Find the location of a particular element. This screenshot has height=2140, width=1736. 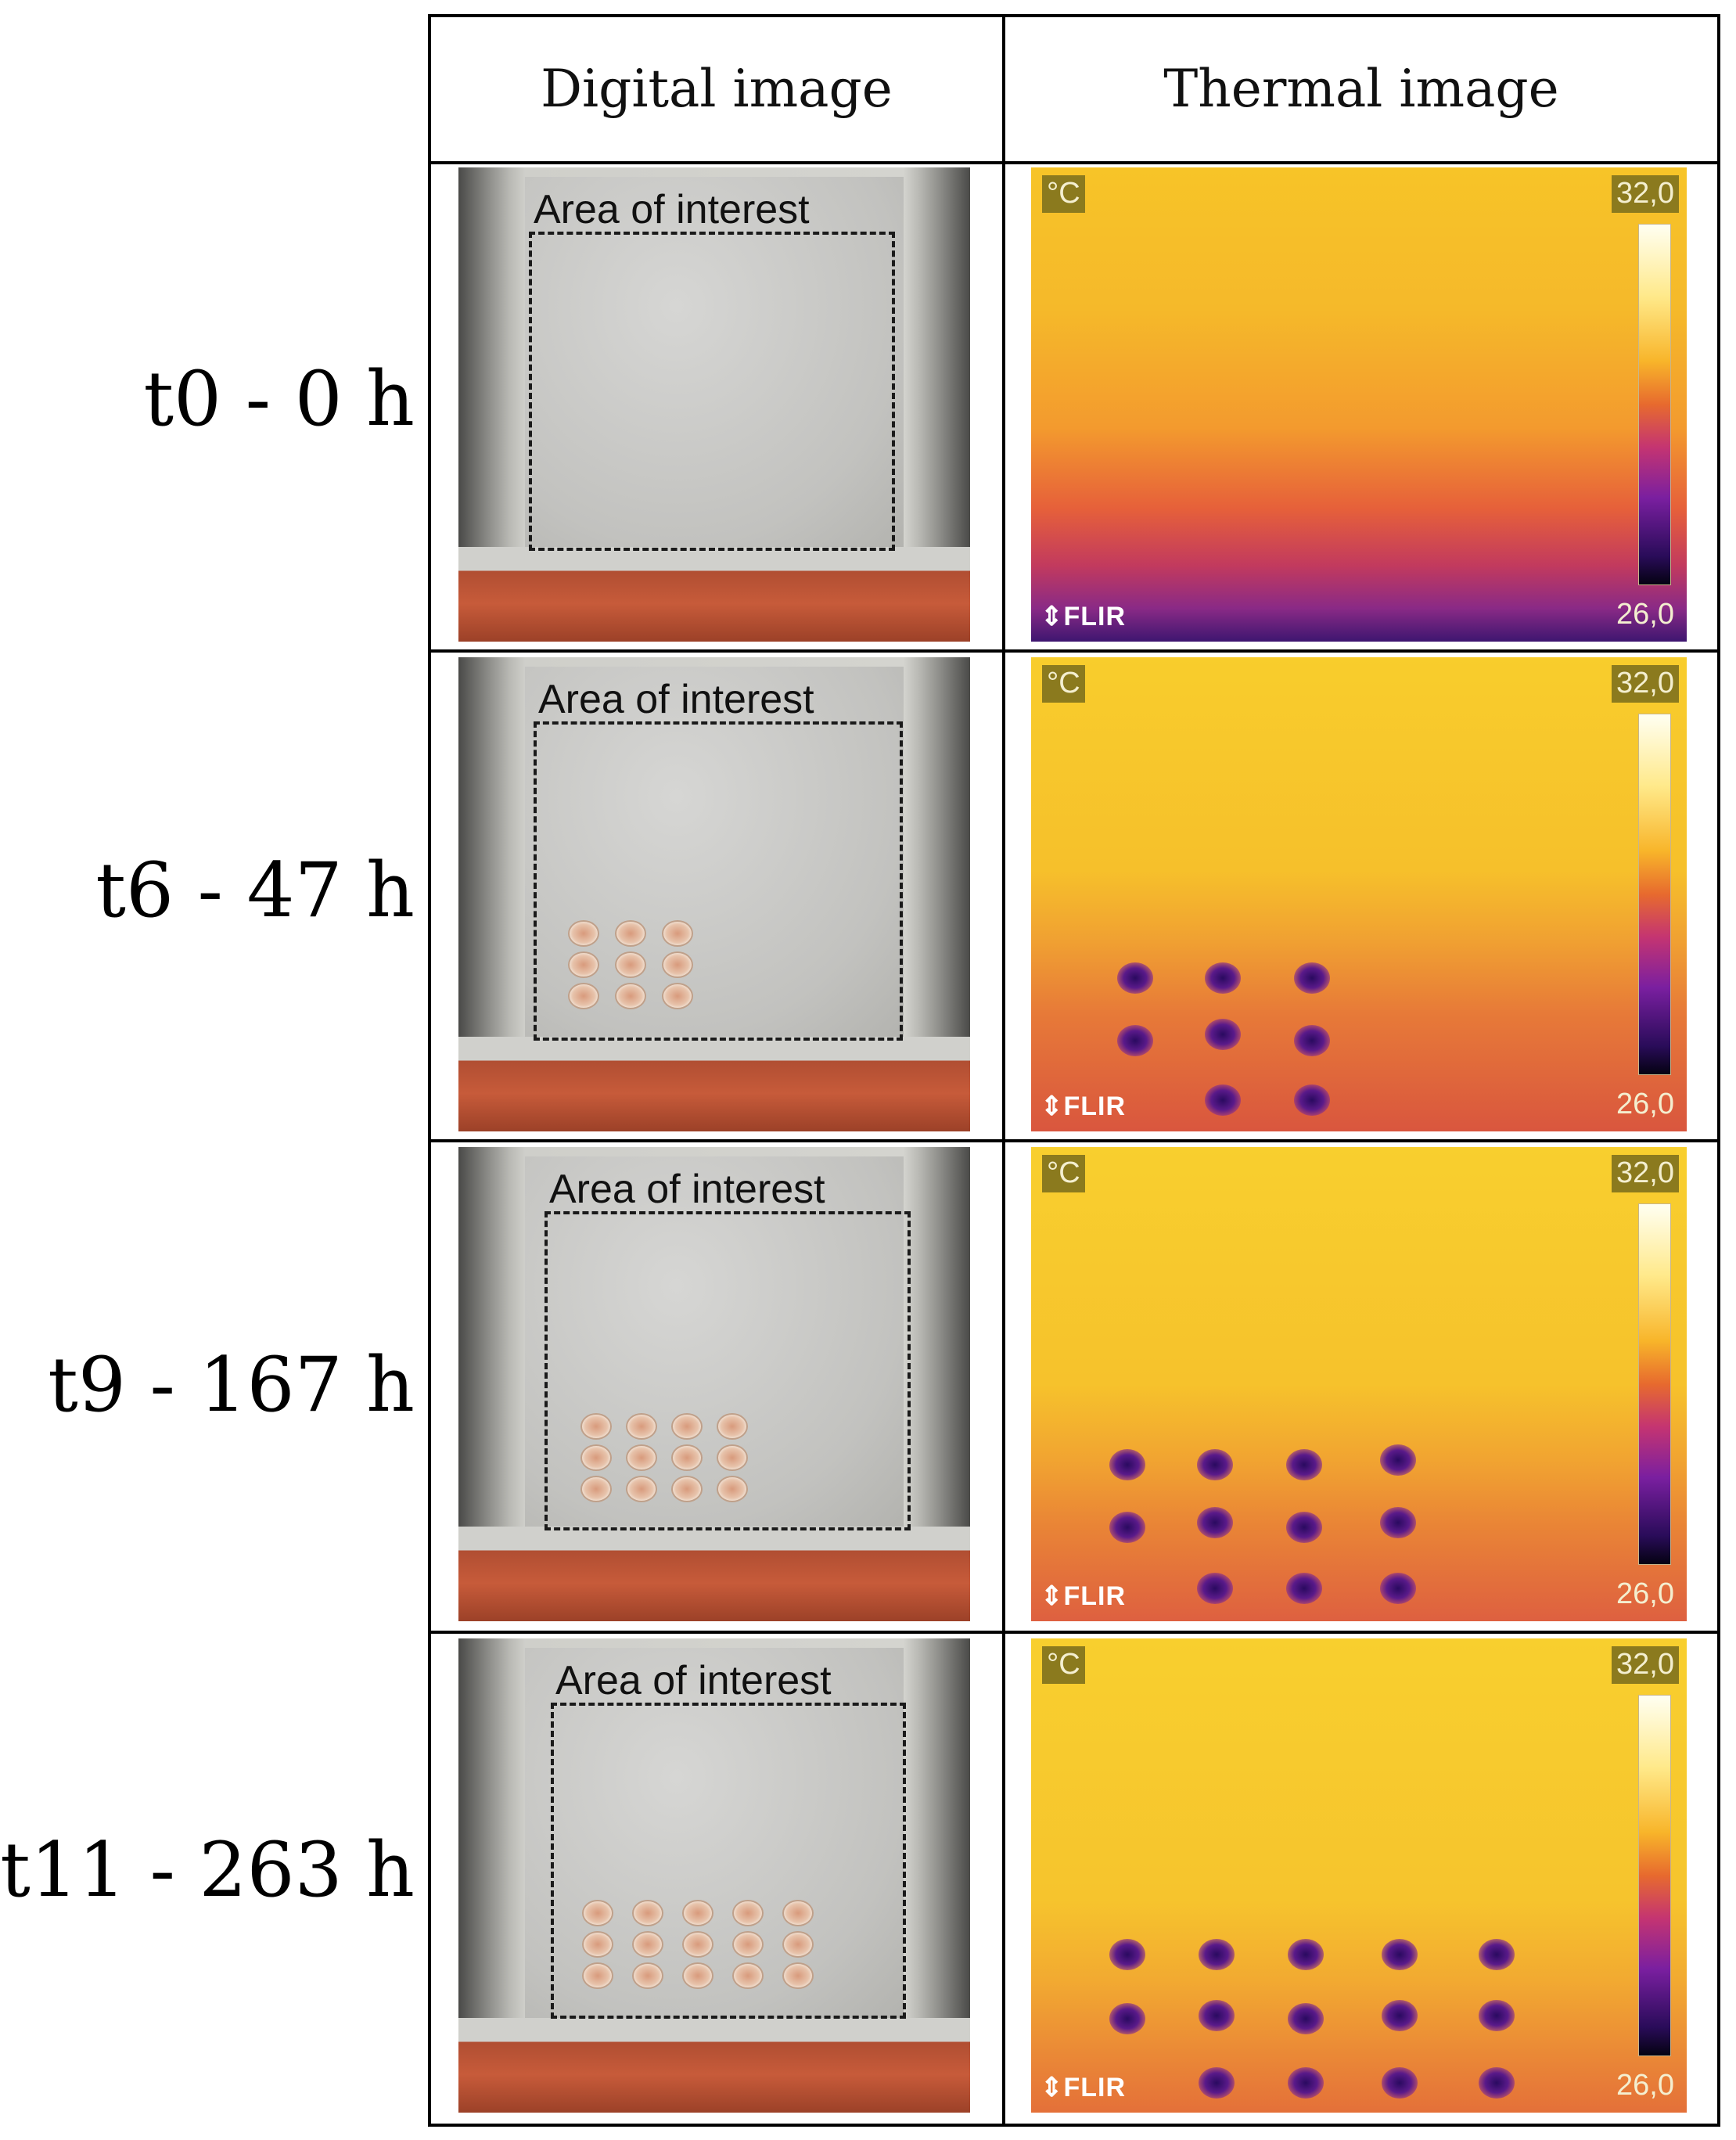

digital-image-t6: Area of interest is located at coordinates (714, 894).